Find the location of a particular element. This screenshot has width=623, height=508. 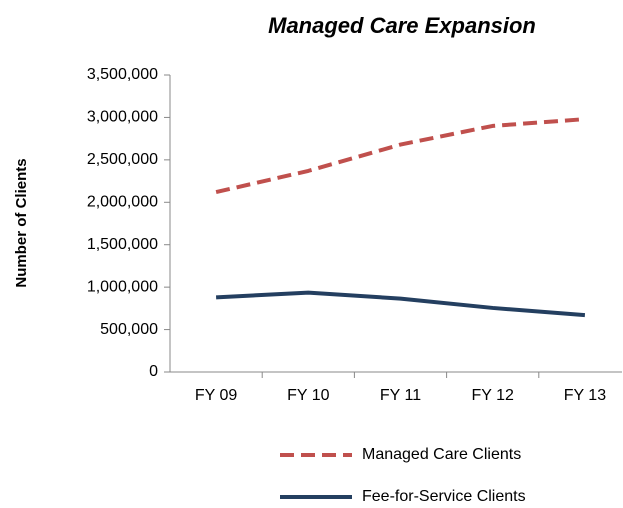

chart-title: Managed Care Expansion is located at coordinates (402, 25).